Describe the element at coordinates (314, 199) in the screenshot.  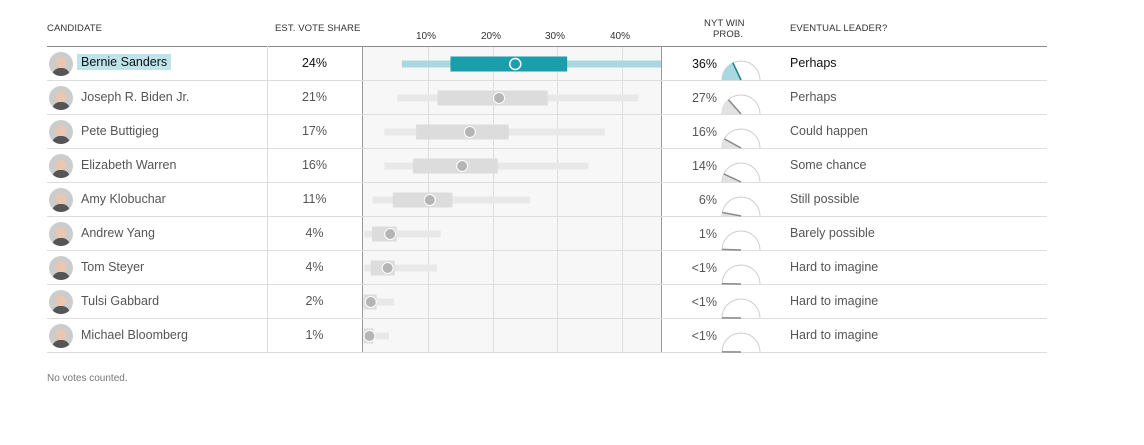
I see `vote-share-value: 11%` at that location.